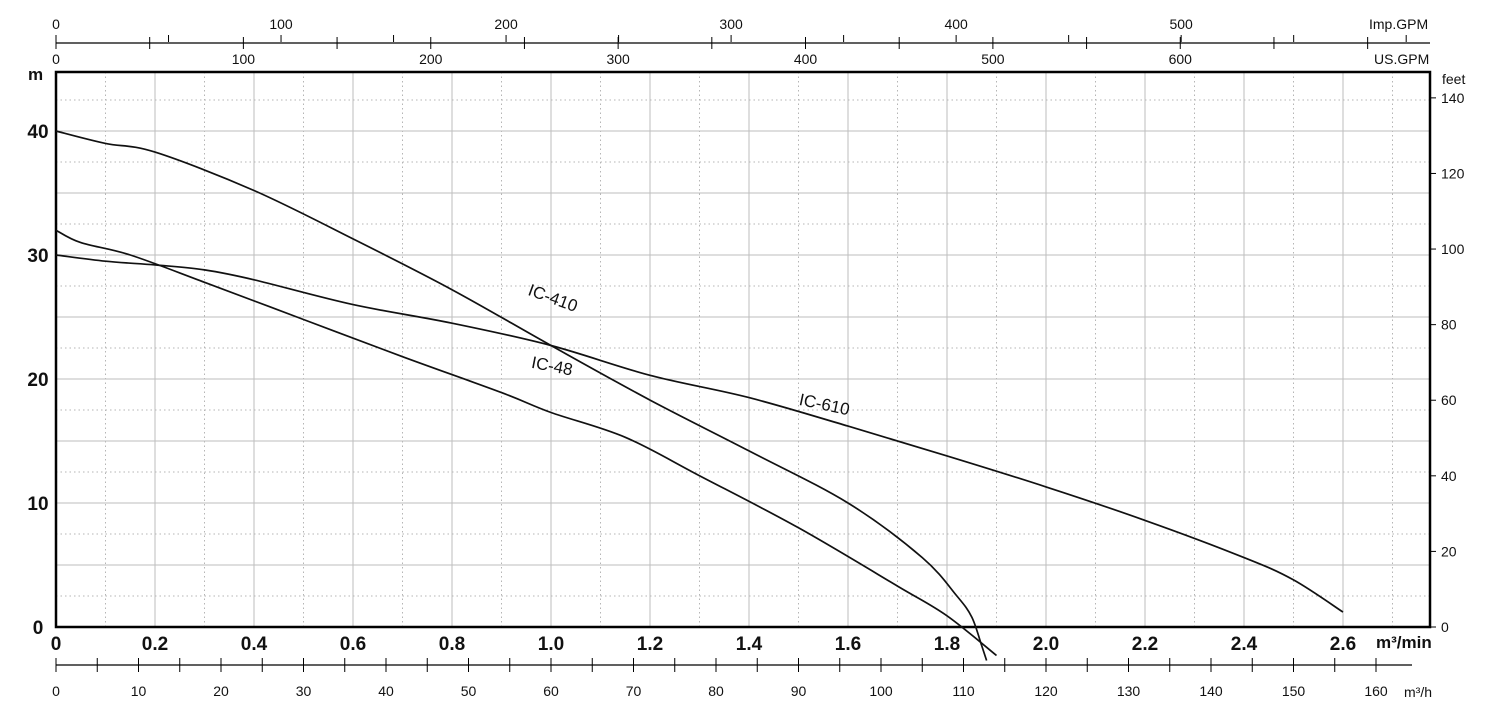 Image resolution: width=1500 pixels, height=720 pixels. I want to click on x-tick-label: 2.6, so click(1343, 644).